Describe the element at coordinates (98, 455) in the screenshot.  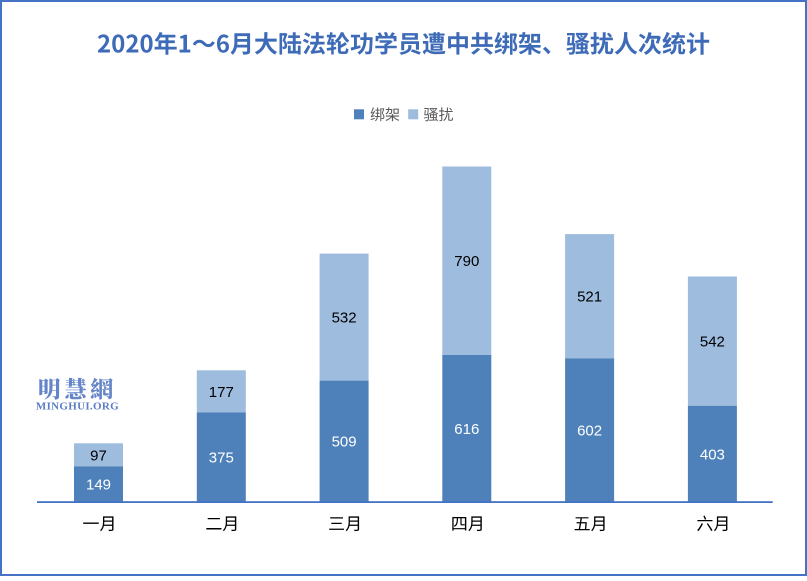
I see `svg-text: 97` at that location.